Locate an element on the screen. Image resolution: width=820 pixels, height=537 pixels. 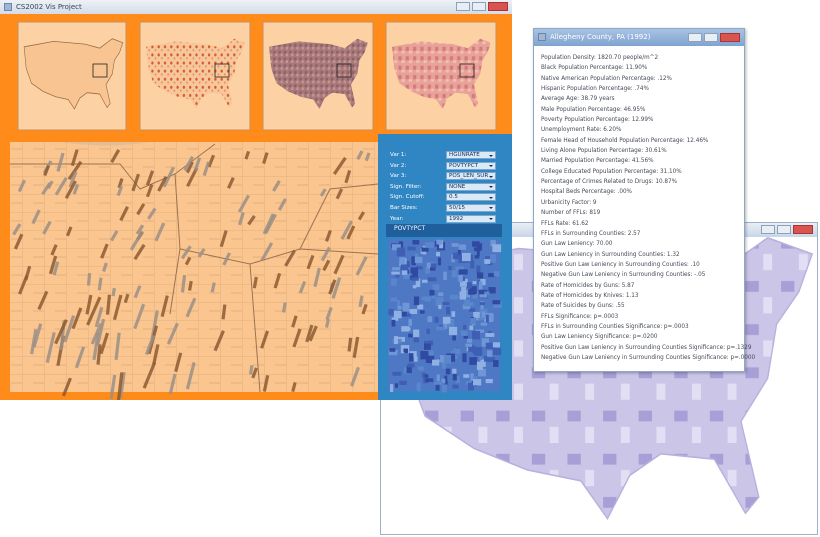
control-row: Sign. Filter: NONE is located at coordinates (446, 187).